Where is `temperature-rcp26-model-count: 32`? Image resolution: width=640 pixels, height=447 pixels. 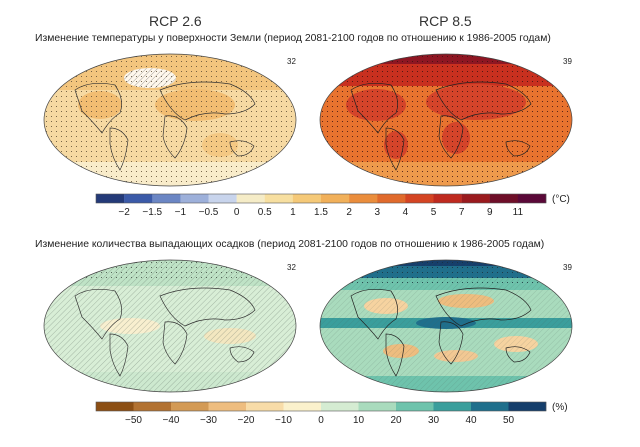 temperature-rcp26-model-count: 32 is located at coordinates (291, 61).